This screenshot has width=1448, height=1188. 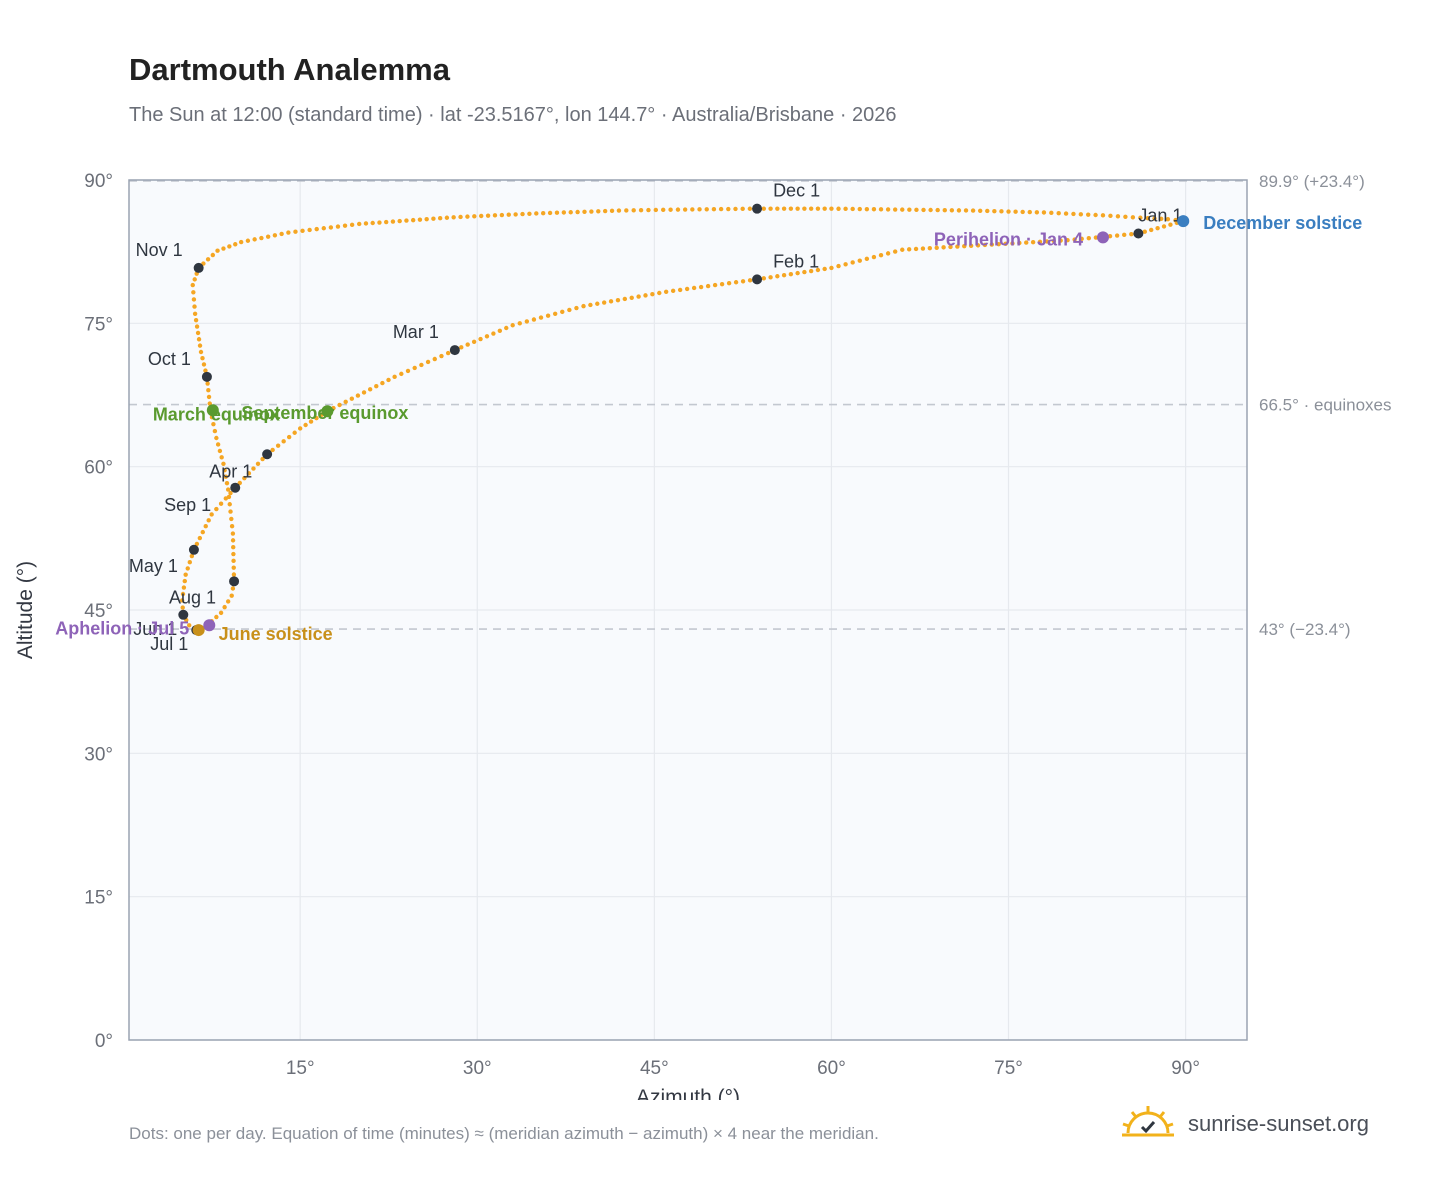 What do you see at coordinates (98, 181) in the screenshot?
I see `y-tick-label: 90°` at bounding box center [98, 181].